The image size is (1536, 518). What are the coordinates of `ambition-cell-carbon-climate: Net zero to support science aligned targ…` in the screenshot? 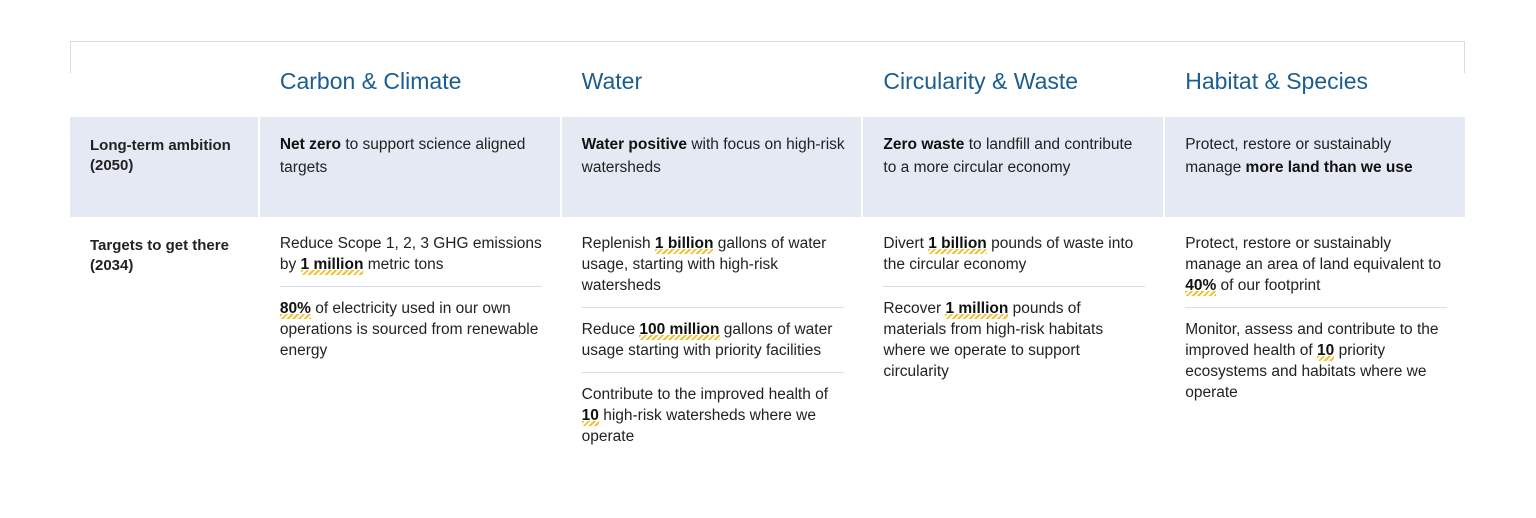 It's located at (408, 167).